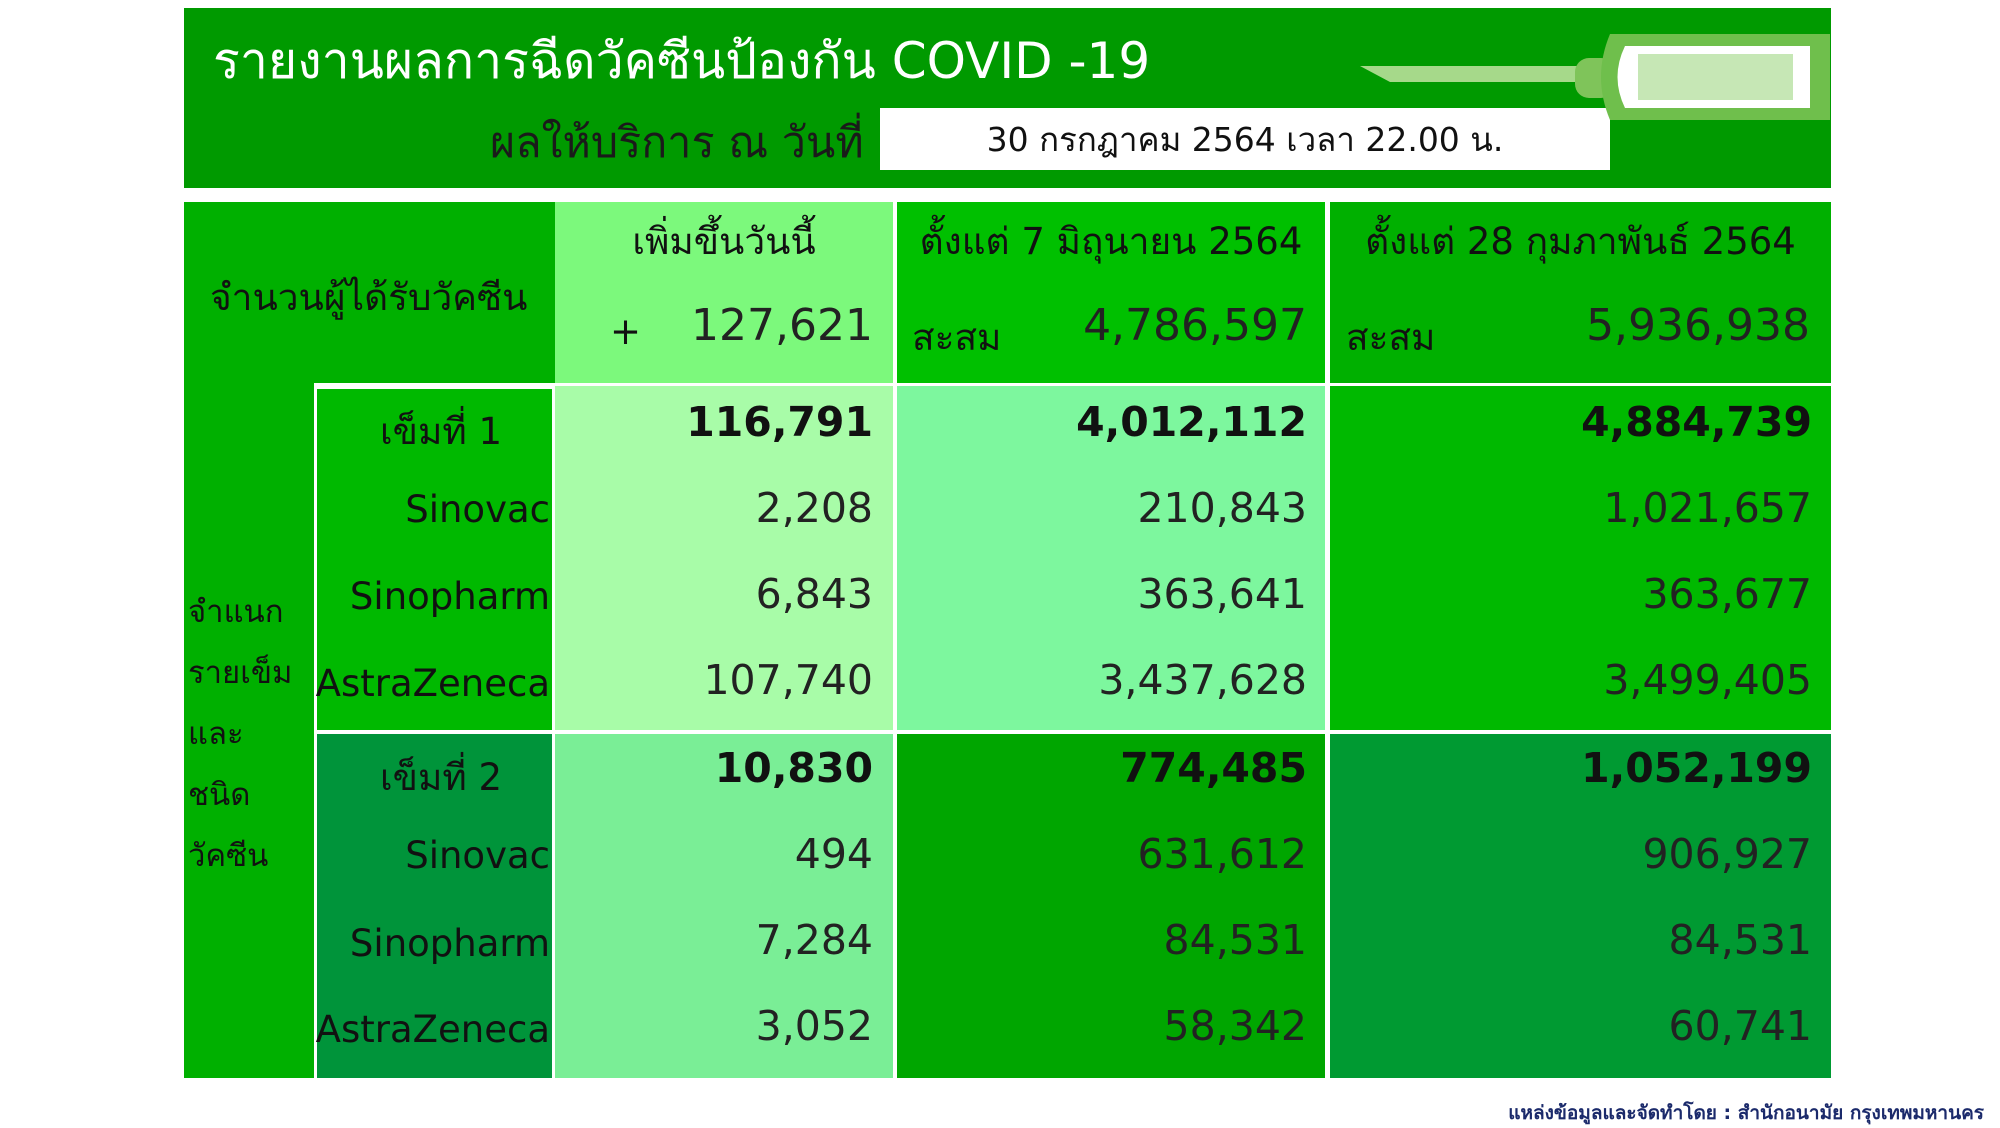  What do you see at coordinates (1191, 422) in the screenshot?
I see `dose1-total-since-june: 4,012,112` at bounding box center [1191, 422].